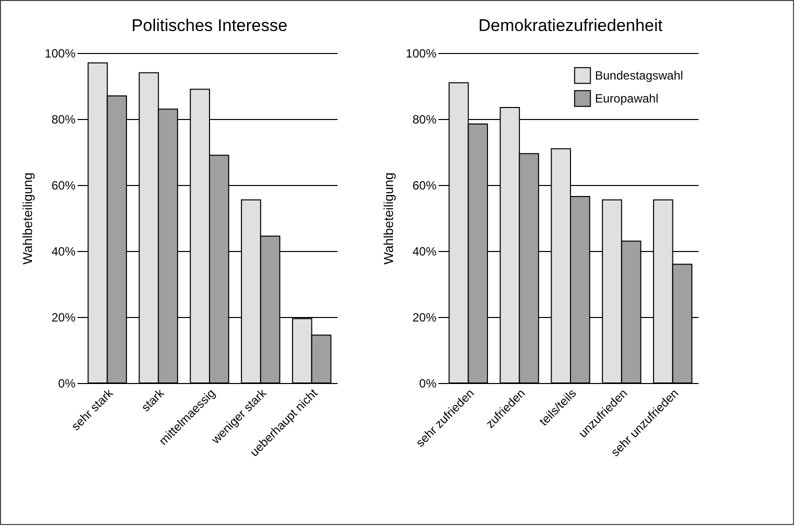 The image size is (796, 527). What do you see at coordinates (626, 99) in the screenshot?
I see `legend-label: Europawahl` at bounding box center [626, 99].